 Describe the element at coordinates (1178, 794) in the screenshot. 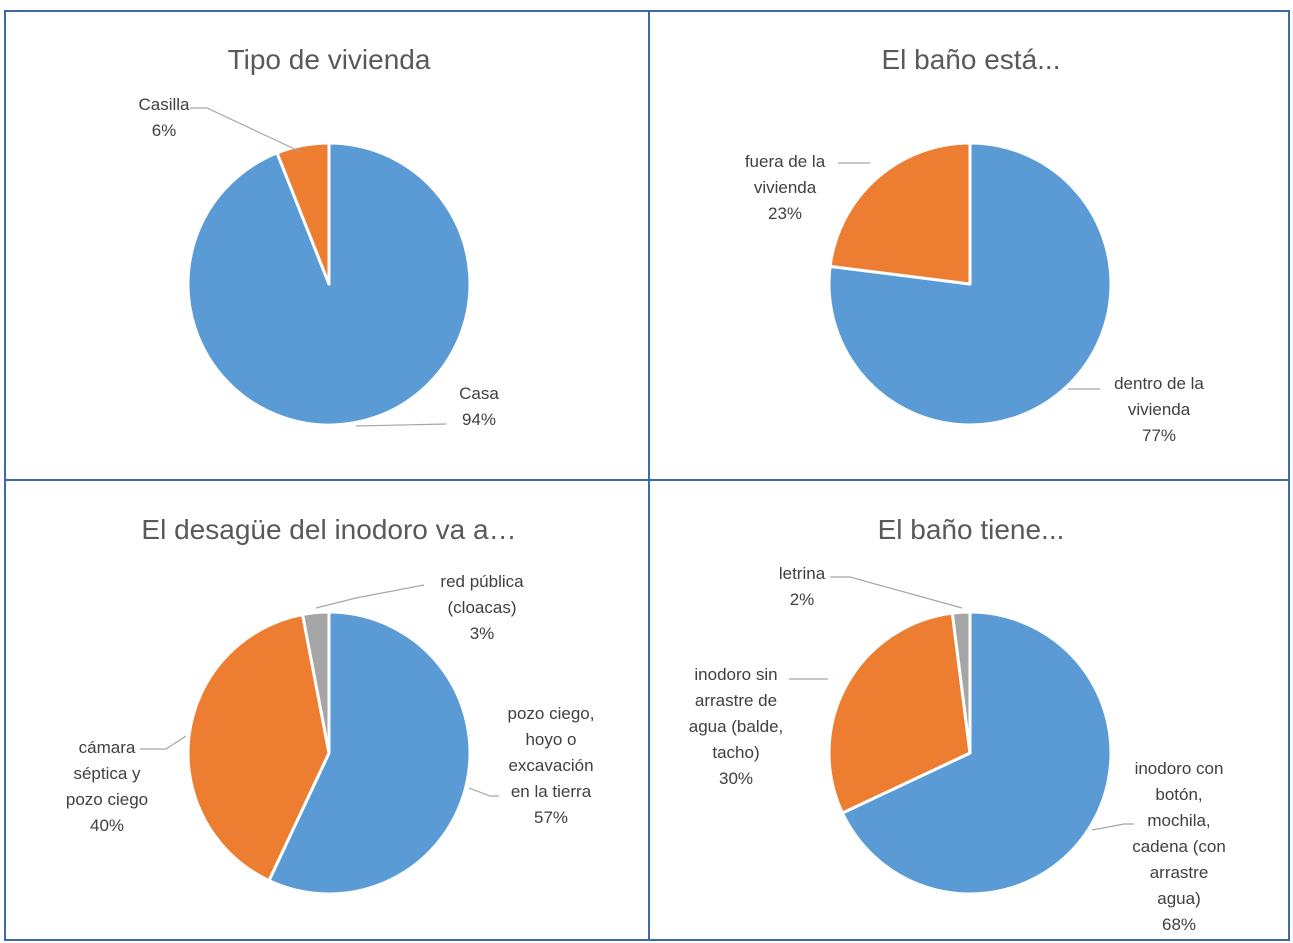

I see `data-label-line: botón,` at that location.